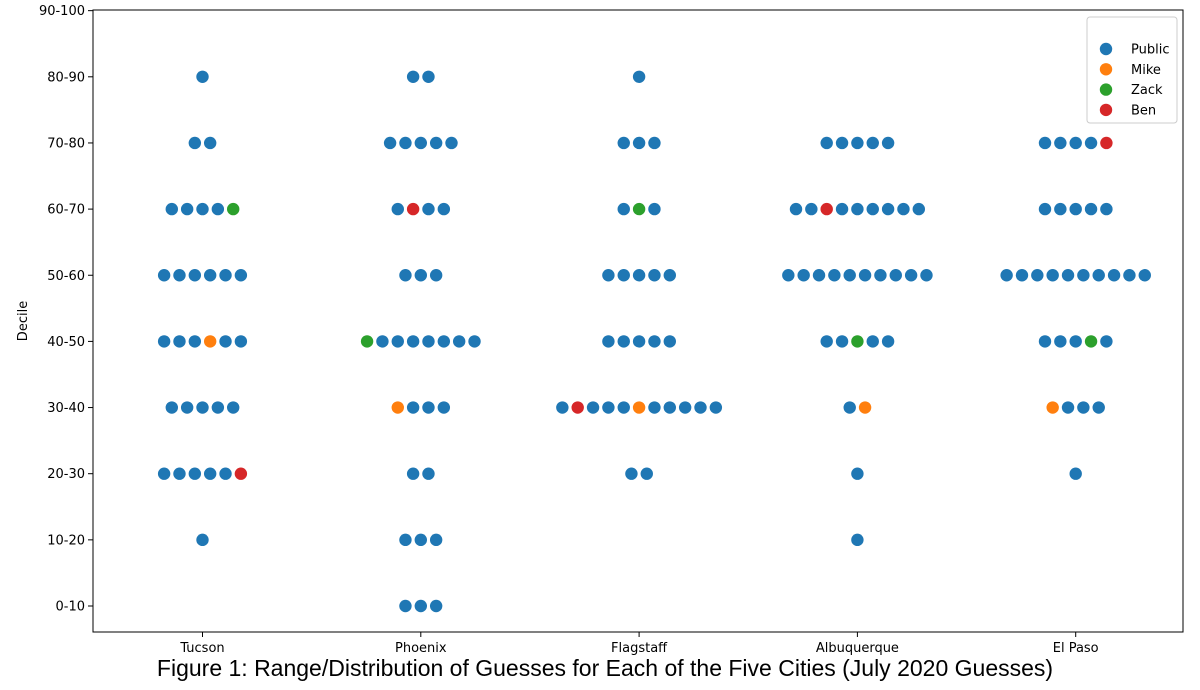 This screenshot has width=1200, height=690. I want to click on y-tick-label: 0-10, so click(70, 607).